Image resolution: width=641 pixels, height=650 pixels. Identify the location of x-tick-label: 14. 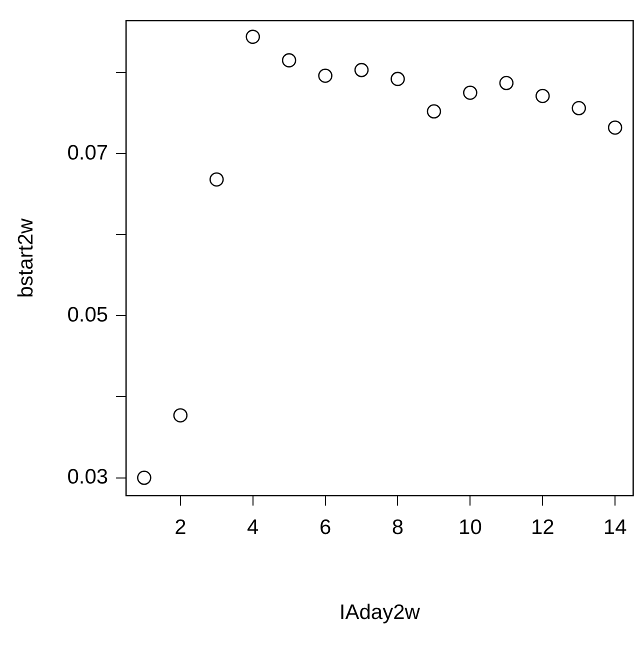
(615, 527).